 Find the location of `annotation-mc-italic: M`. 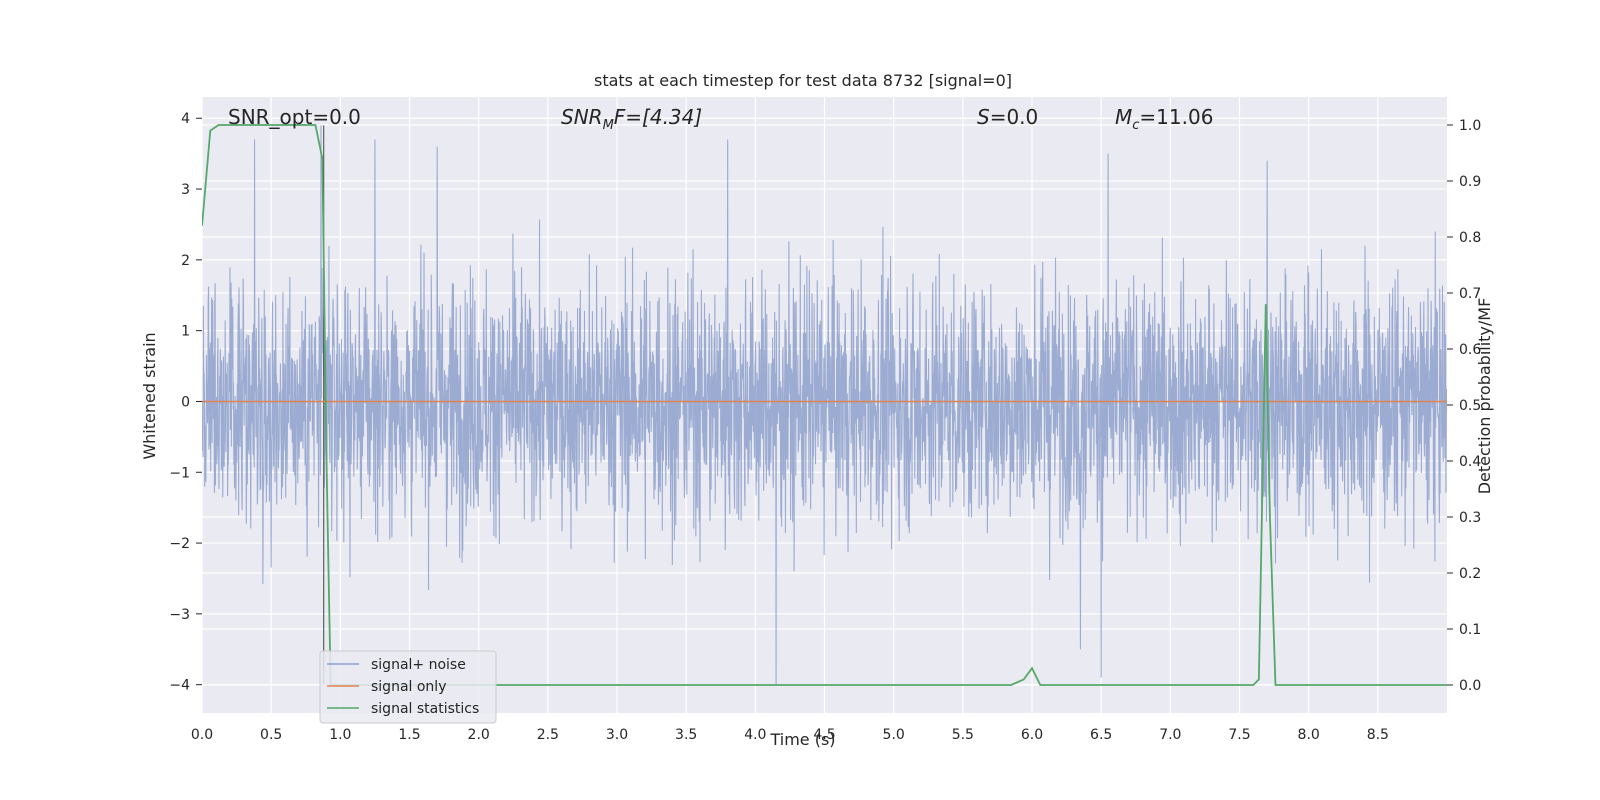

annotation-mc-italic: M is located at coordinates (1123, 117).